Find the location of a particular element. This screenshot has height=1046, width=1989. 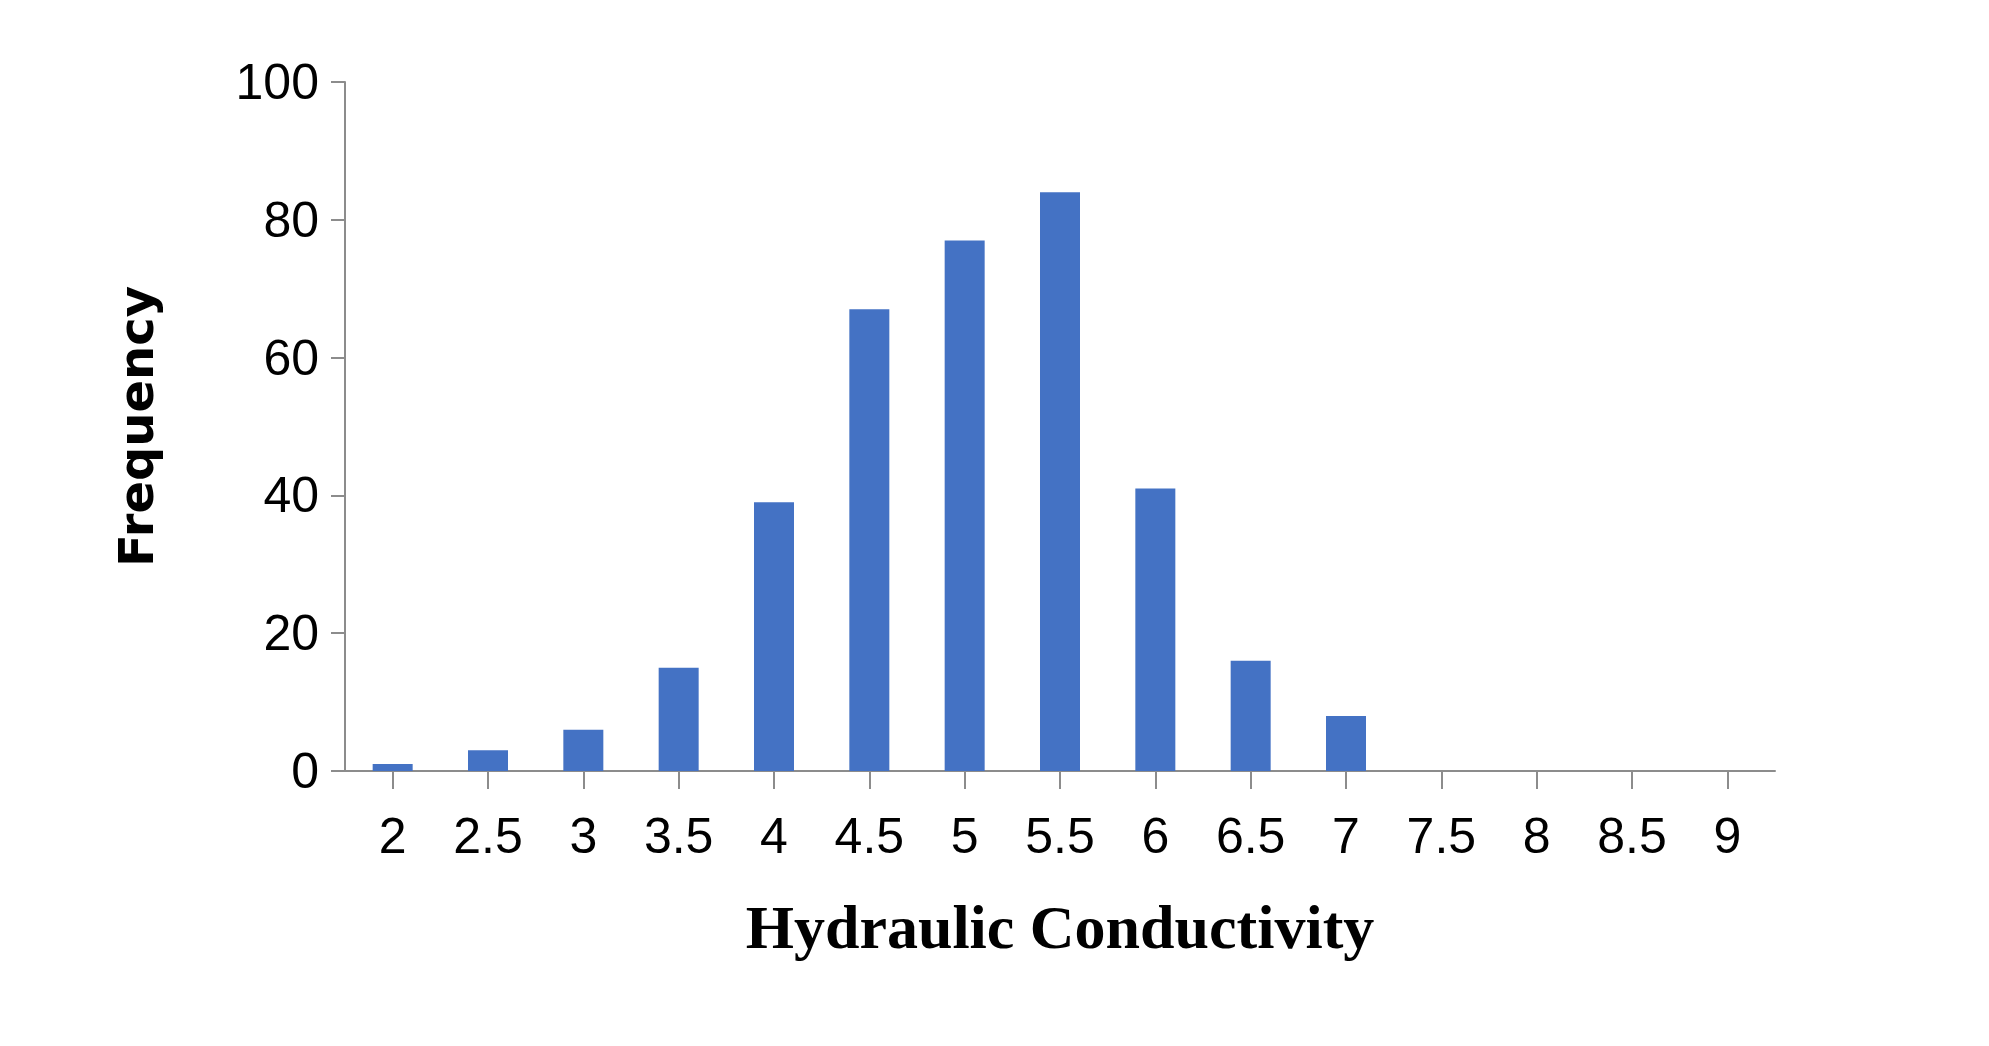

y-tick-label: 60 is located at coordinates (291, 357).